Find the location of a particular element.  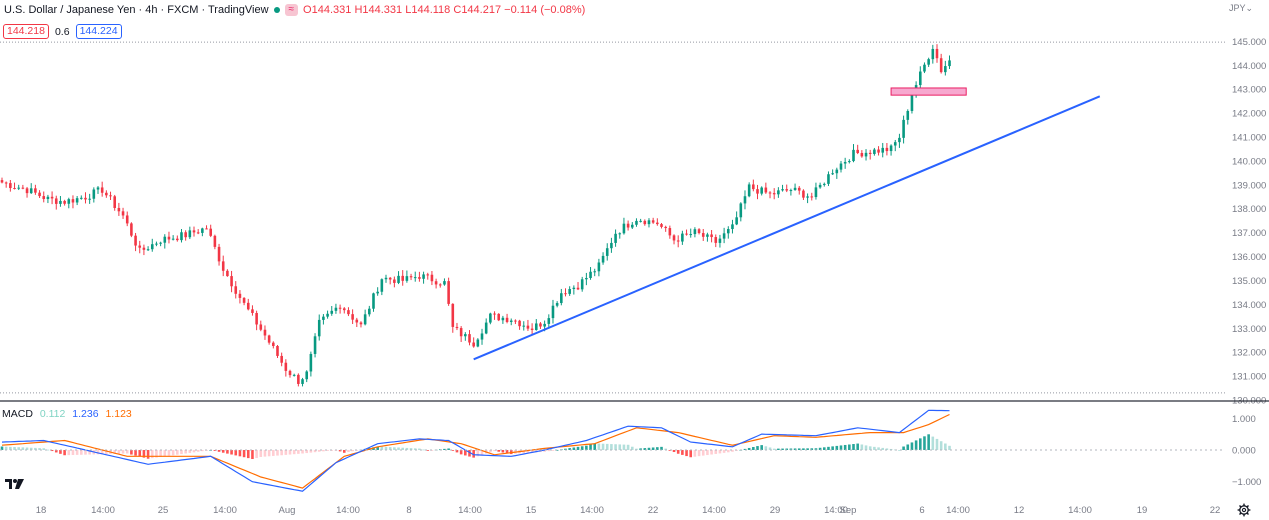

currency-selector: JPY⌄ is located at coordinates (1241, 8).